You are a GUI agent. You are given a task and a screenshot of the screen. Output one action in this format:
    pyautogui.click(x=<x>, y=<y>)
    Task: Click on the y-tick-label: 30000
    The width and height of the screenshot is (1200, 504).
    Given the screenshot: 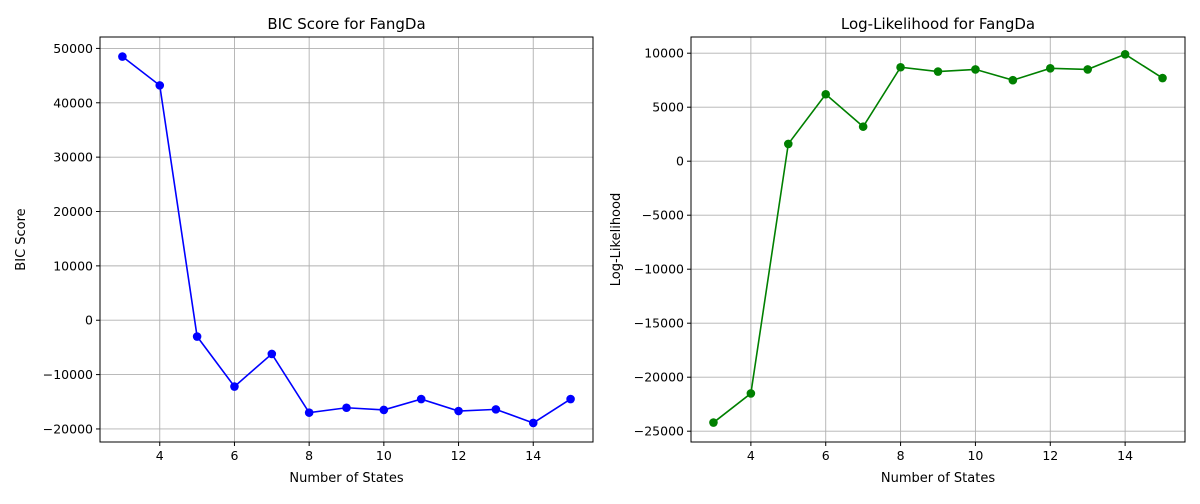 What is the action you would take?
    pyautogui.click(x=73, y=157)
    